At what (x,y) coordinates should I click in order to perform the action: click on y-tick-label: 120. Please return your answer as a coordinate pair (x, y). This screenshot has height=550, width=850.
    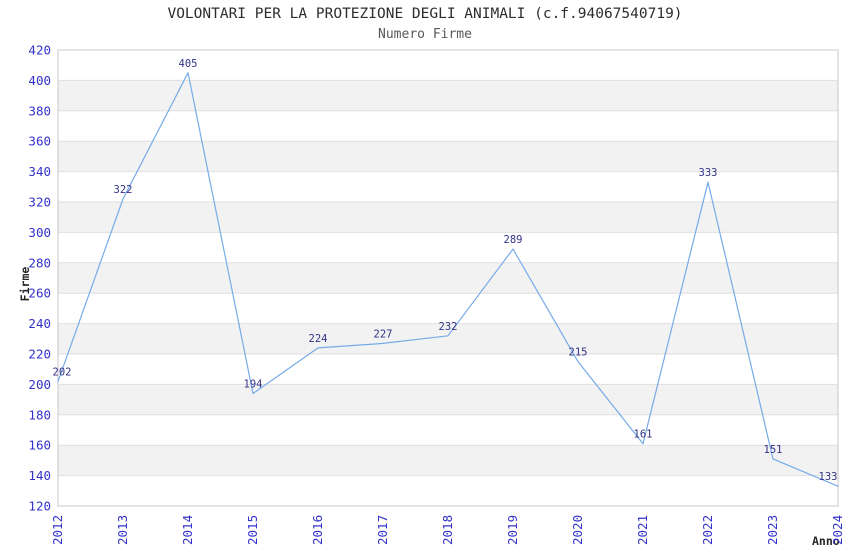
    Looking at the image, I should click on (39, 506).